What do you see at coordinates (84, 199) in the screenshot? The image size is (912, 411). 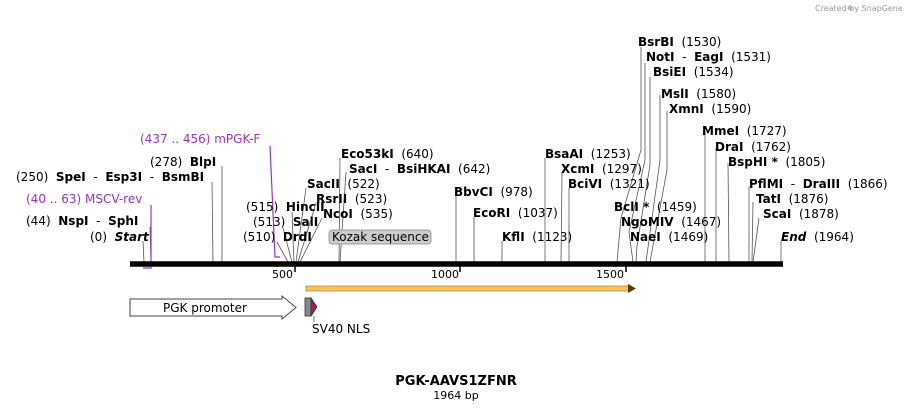 I see `mscv-rev-primer-label: (40 .. 63) MSCV-rev` at bounding box center [84, 199].